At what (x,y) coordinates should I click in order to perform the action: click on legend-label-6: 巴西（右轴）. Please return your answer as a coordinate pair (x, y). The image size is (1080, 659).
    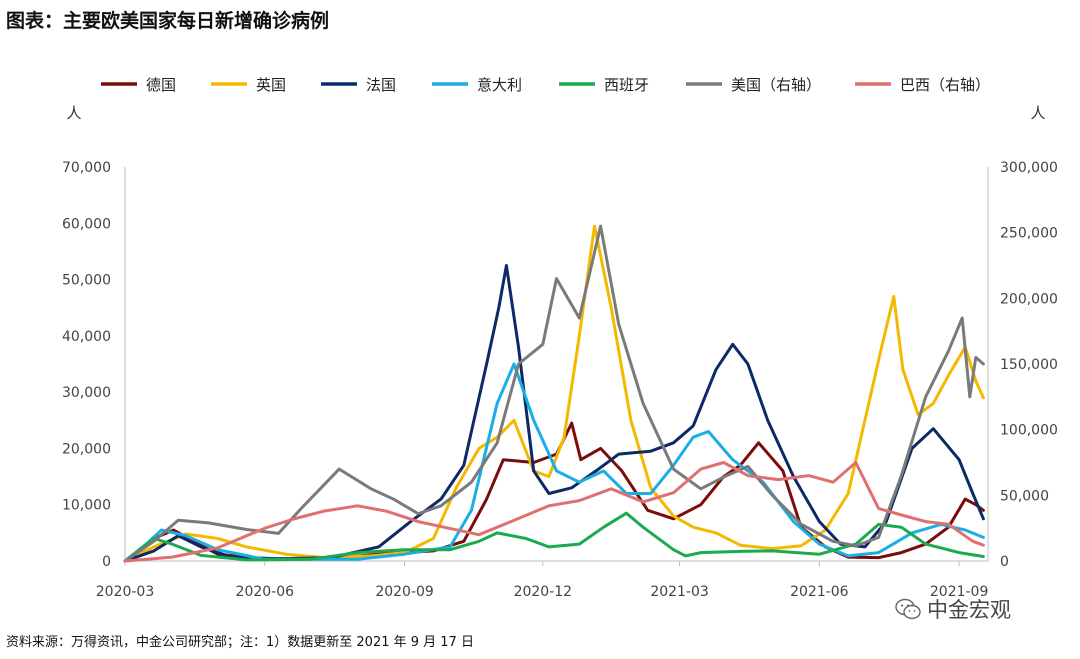
    Looking at the image, I should click on (945, 85).